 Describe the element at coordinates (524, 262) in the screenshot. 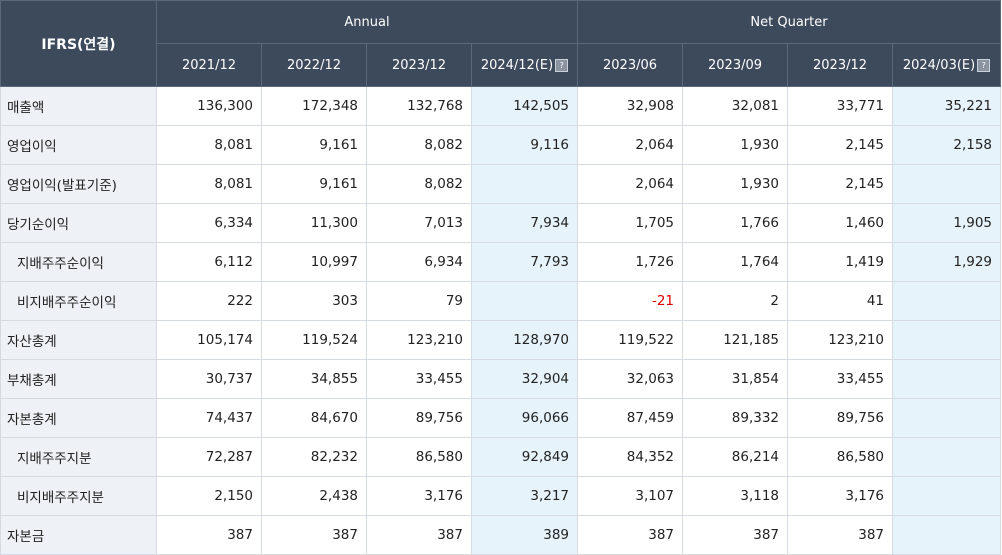

I see `table-cell: 7,793` at that location.